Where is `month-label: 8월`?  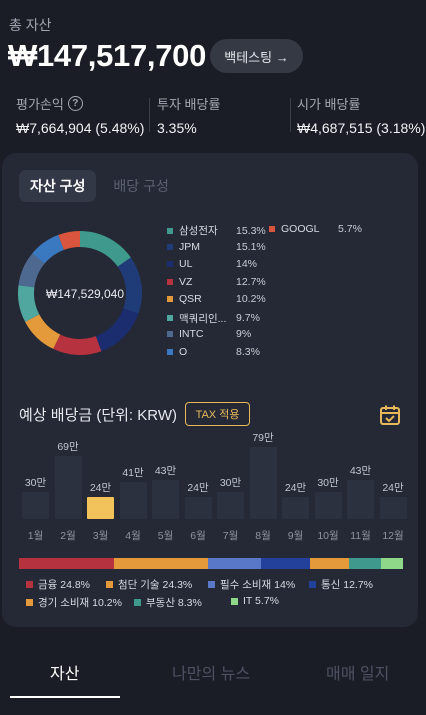 month-label: 8월 is located at coordinates (263, 536).